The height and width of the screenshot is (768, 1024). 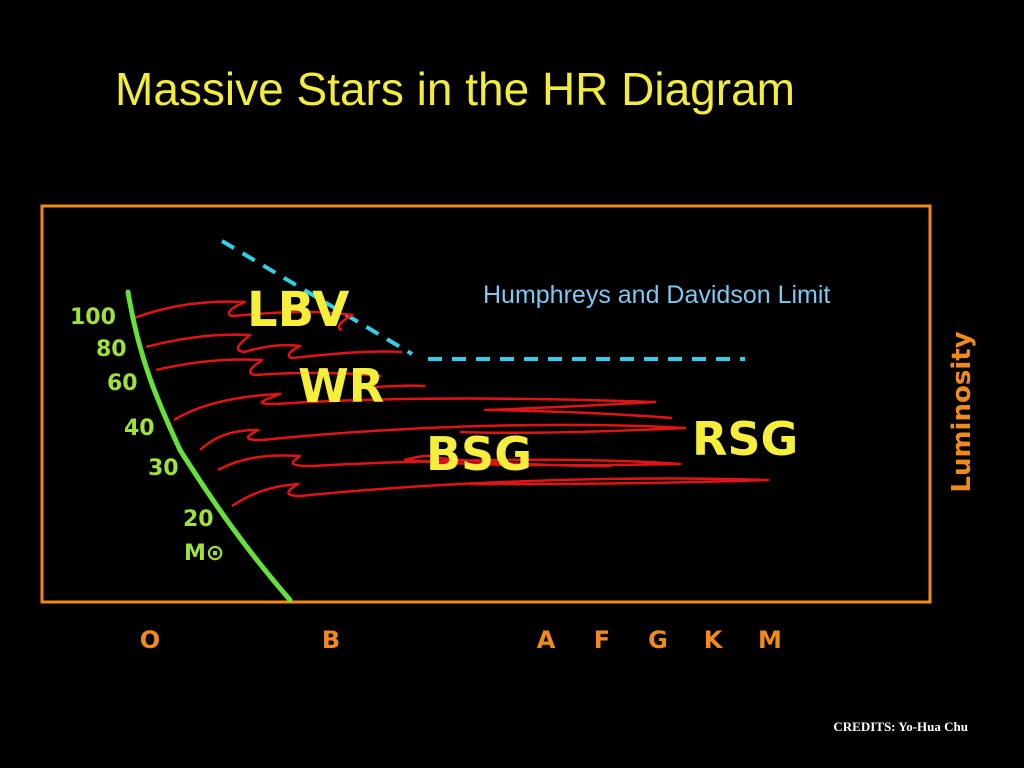 I want to click on limit-diagonal, so click(x=317, y=297).